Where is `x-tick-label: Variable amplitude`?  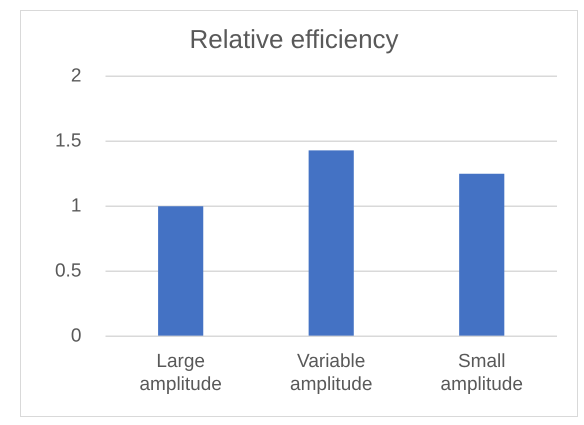
x-tick-label: Variable amplitude is located at coordinates (331, 373).